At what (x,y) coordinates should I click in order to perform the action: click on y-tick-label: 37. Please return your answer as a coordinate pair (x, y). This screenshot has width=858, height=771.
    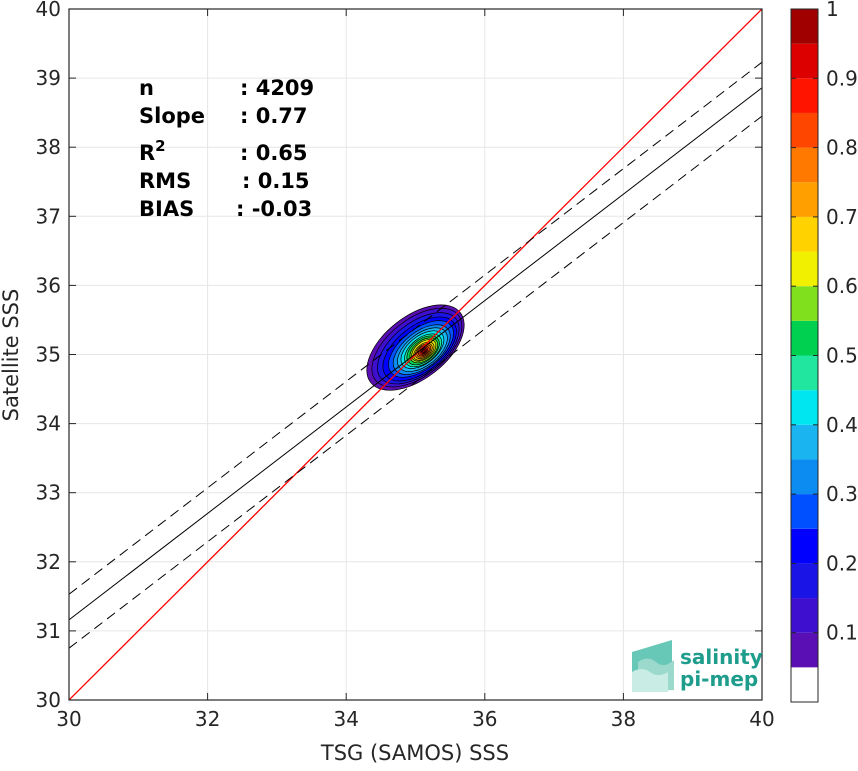
    Looking at the image, I should click on (48, 216).